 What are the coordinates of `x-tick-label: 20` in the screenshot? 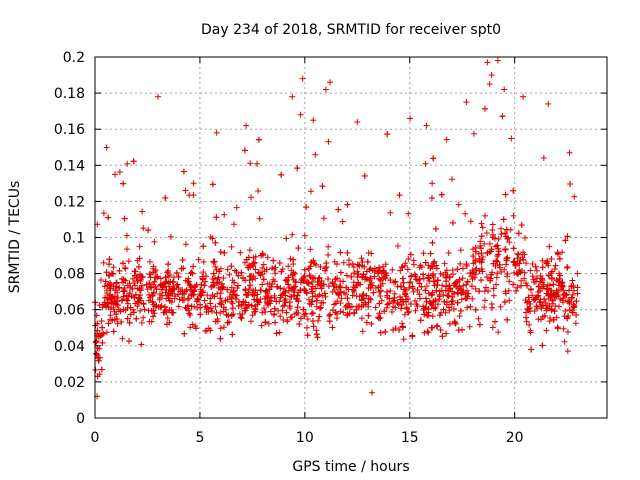 It's located at (515, 438).